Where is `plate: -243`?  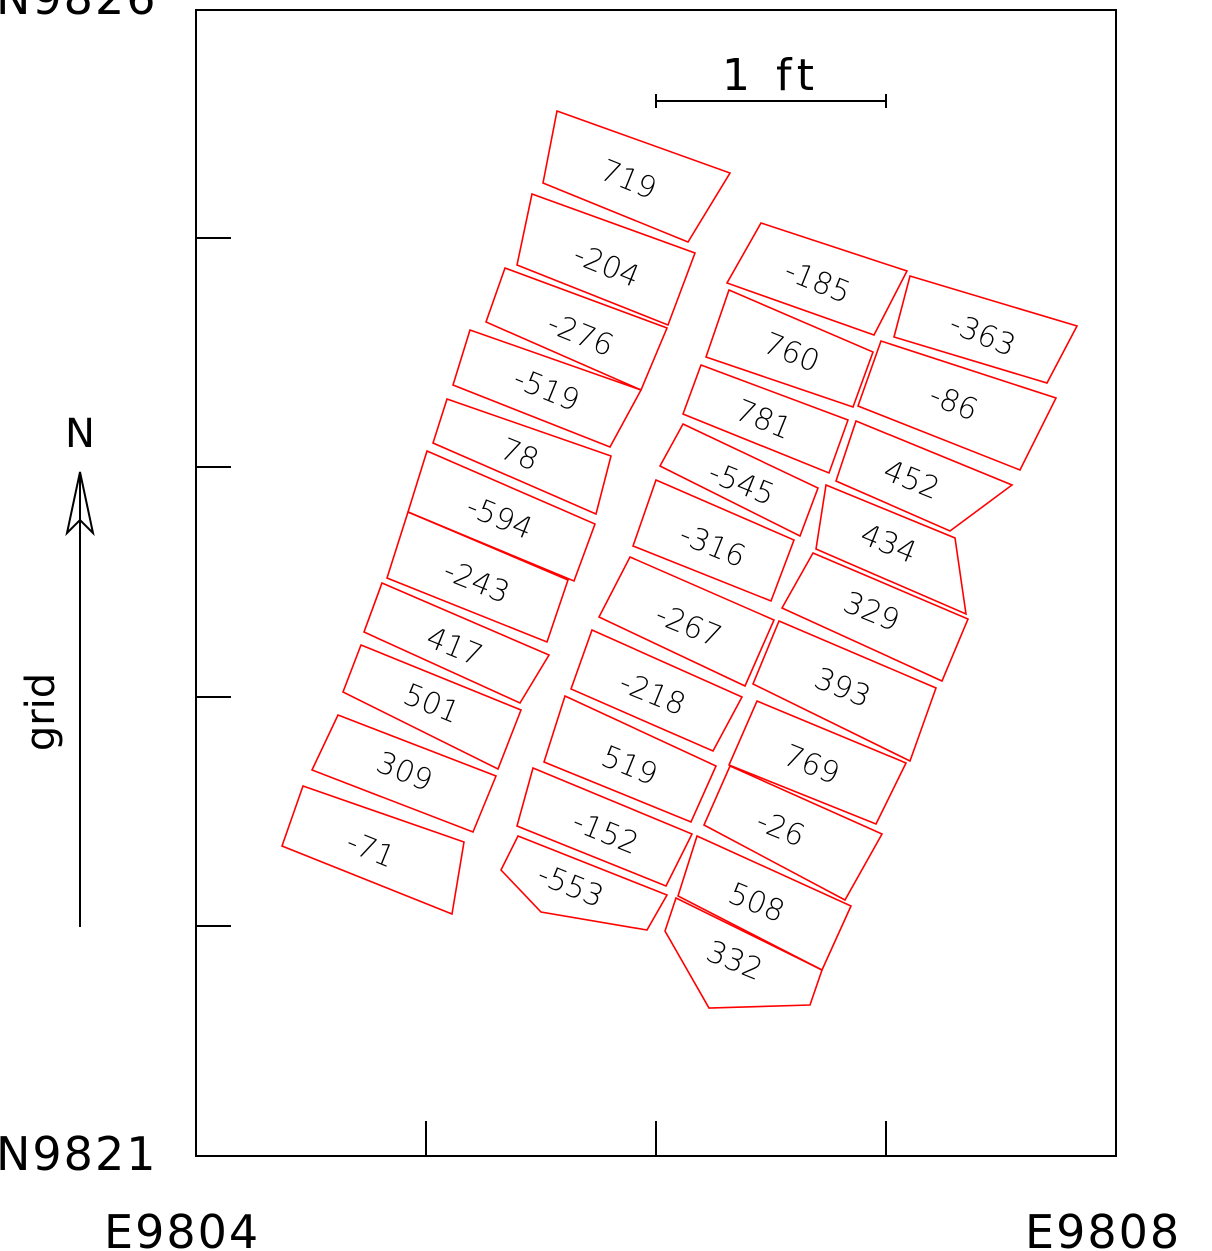 plate: -243 is located at coordinates (477, 577).